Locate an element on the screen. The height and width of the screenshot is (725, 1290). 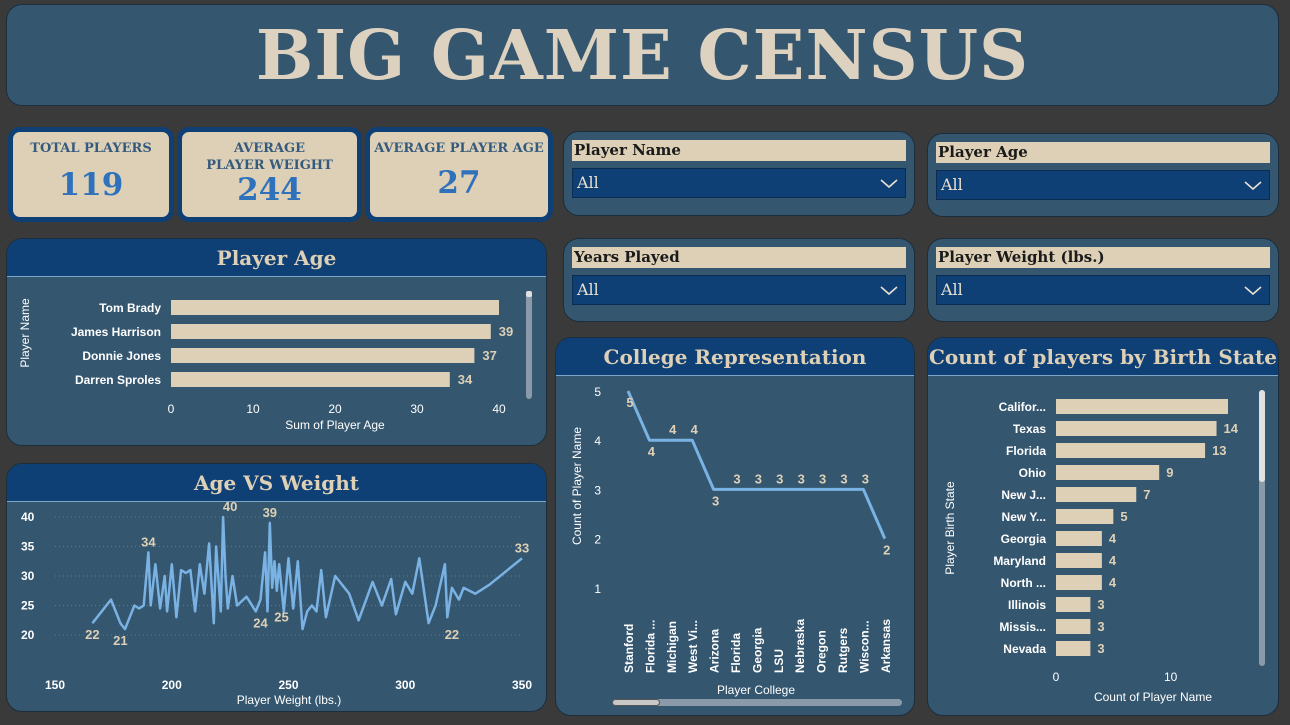
dashboard-title: BIG GAME CENSUS is located at coordinates (642, 56).